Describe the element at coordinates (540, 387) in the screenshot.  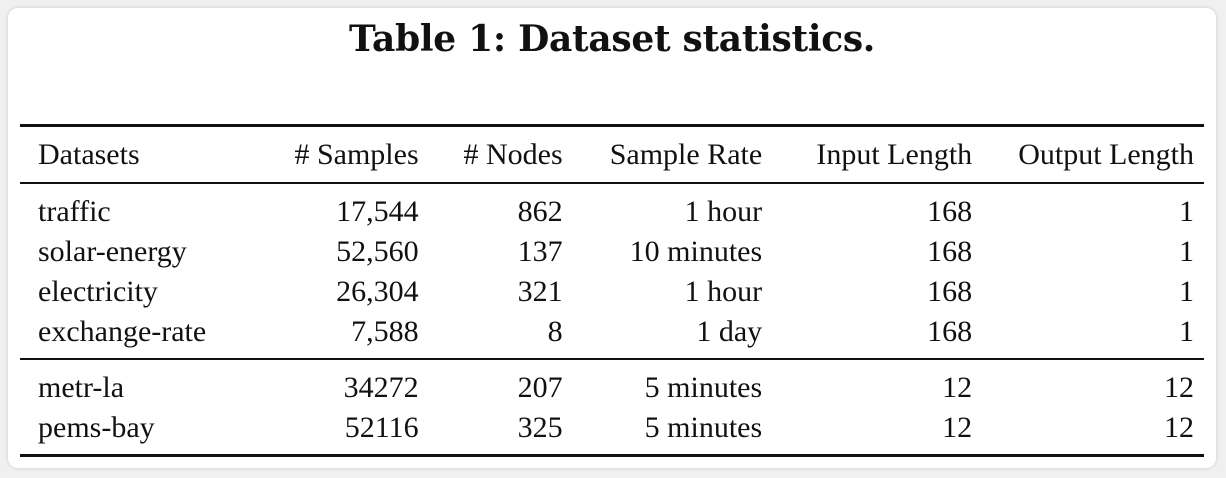
I see `cell-nodes: 207` at that location.